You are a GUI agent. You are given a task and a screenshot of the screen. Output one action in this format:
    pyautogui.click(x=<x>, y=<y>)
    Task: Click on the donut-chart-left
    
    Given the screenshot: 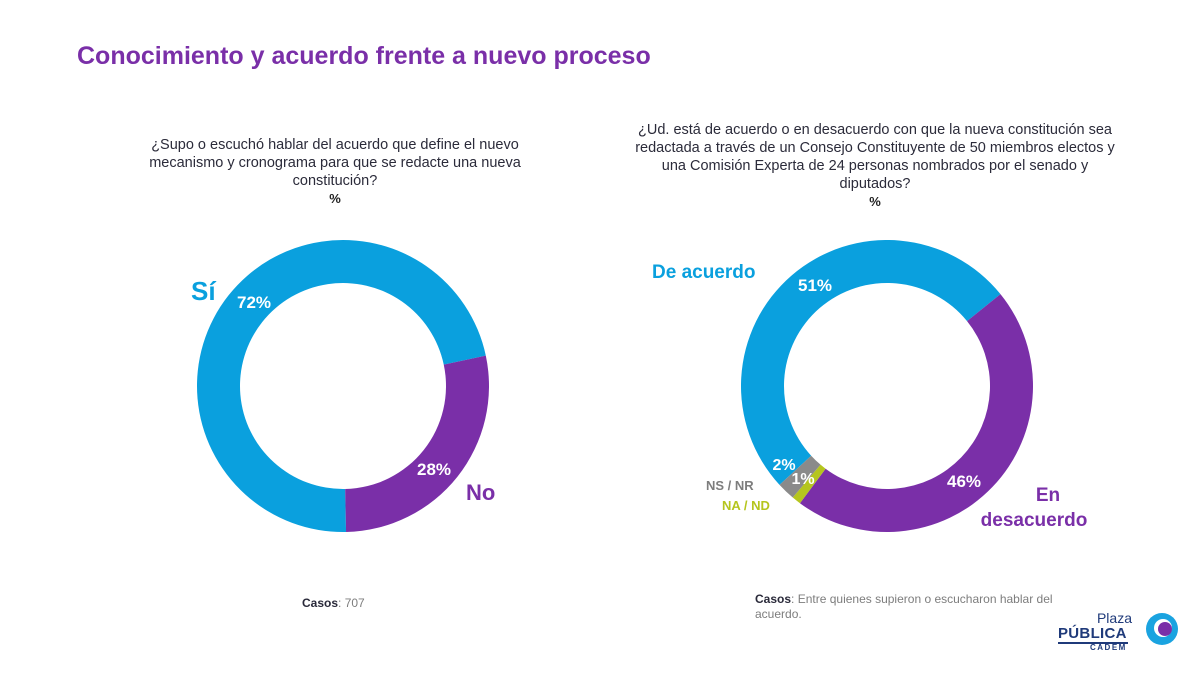 What is the action you would take?
    pyautogui.click(x=343, y=386)
    